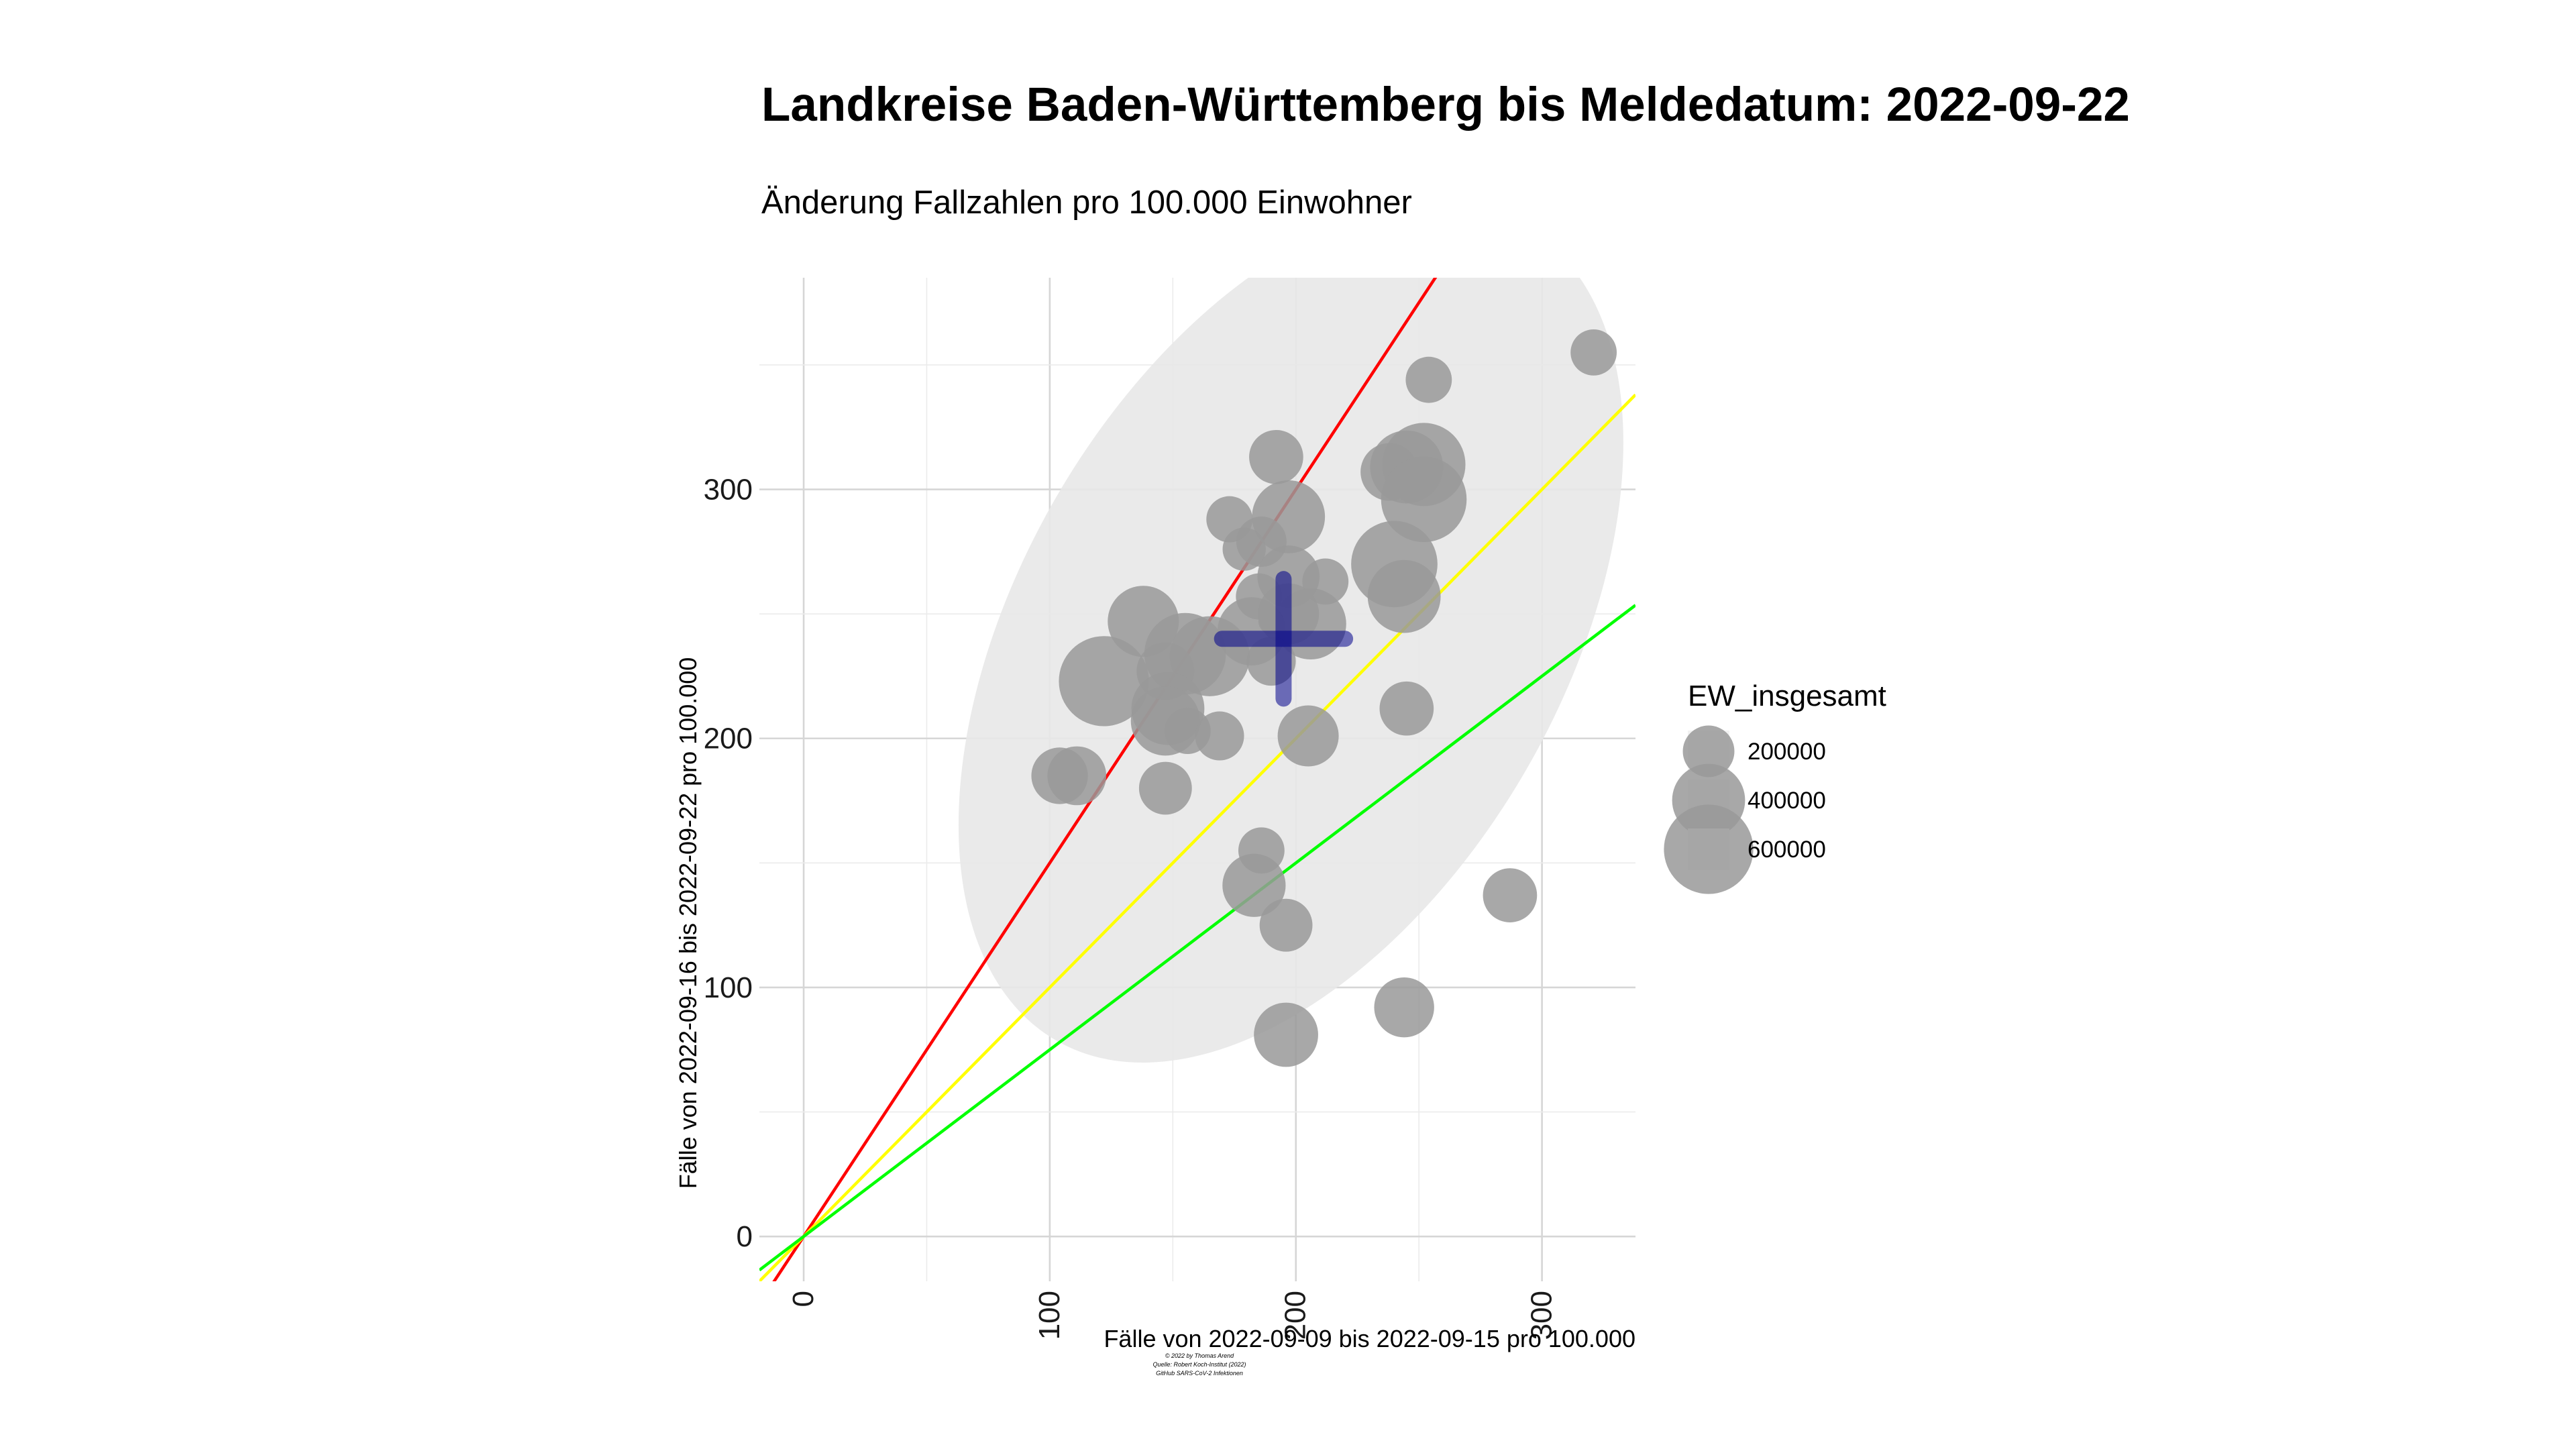 The height and width of the screenshot is (1449, 2576). Describe the element at coordinates (1049, 1315) in the screenshot. I see `x-tick-label: 100` at that location.